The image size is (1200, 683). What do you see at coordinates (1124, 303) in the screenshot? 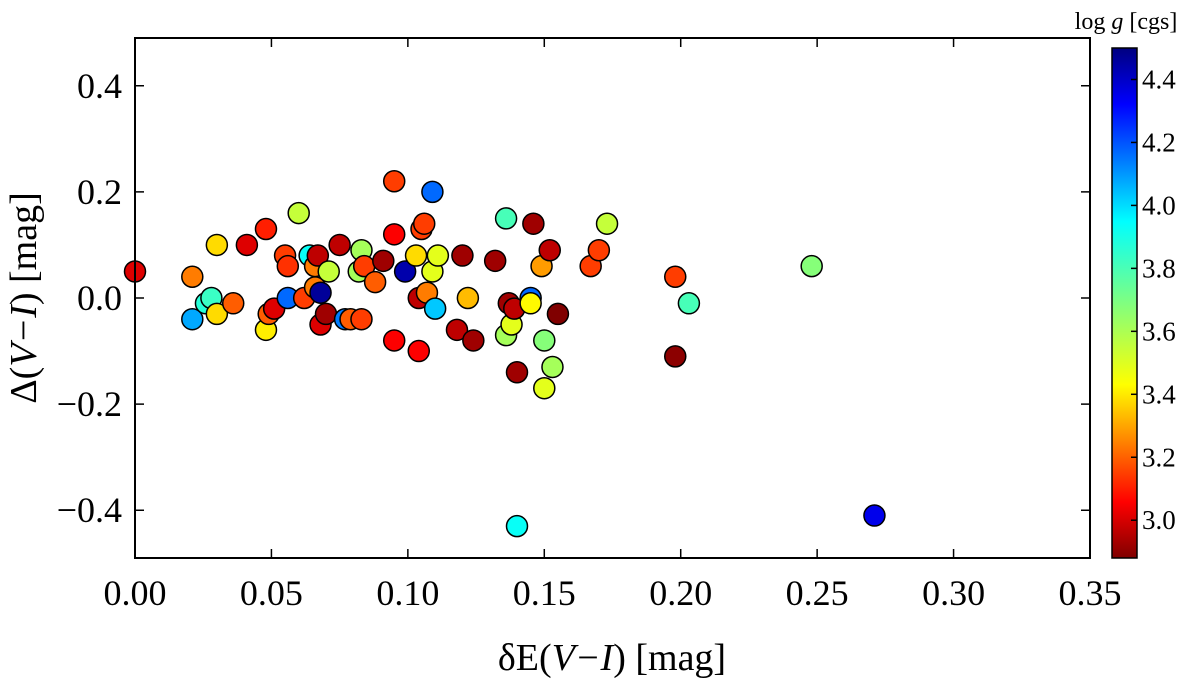
I see `colorbar` at bounding box center [1124, 303].